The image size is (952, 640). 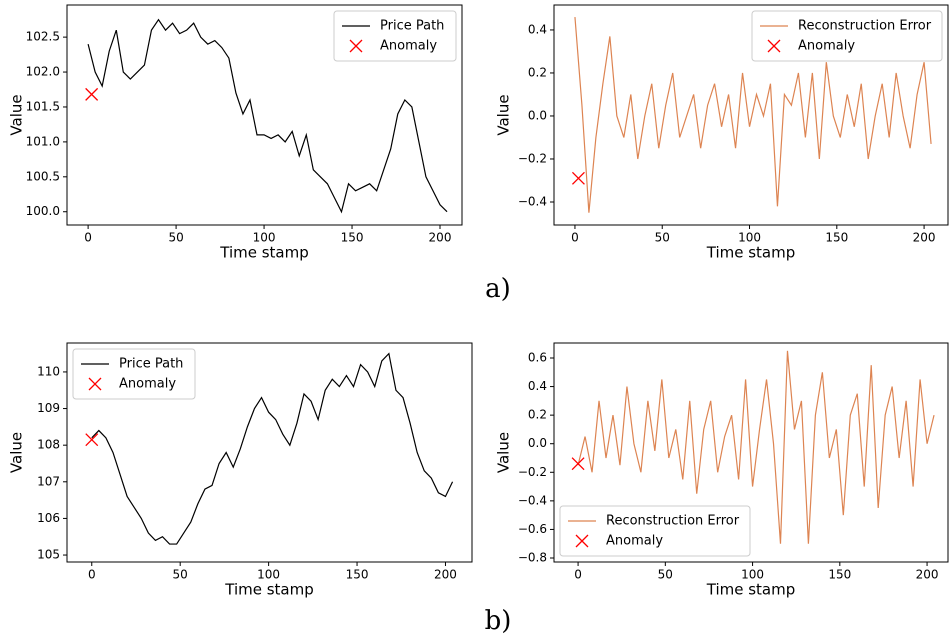 I want to click on caption: a), so click(x=498, y=289).